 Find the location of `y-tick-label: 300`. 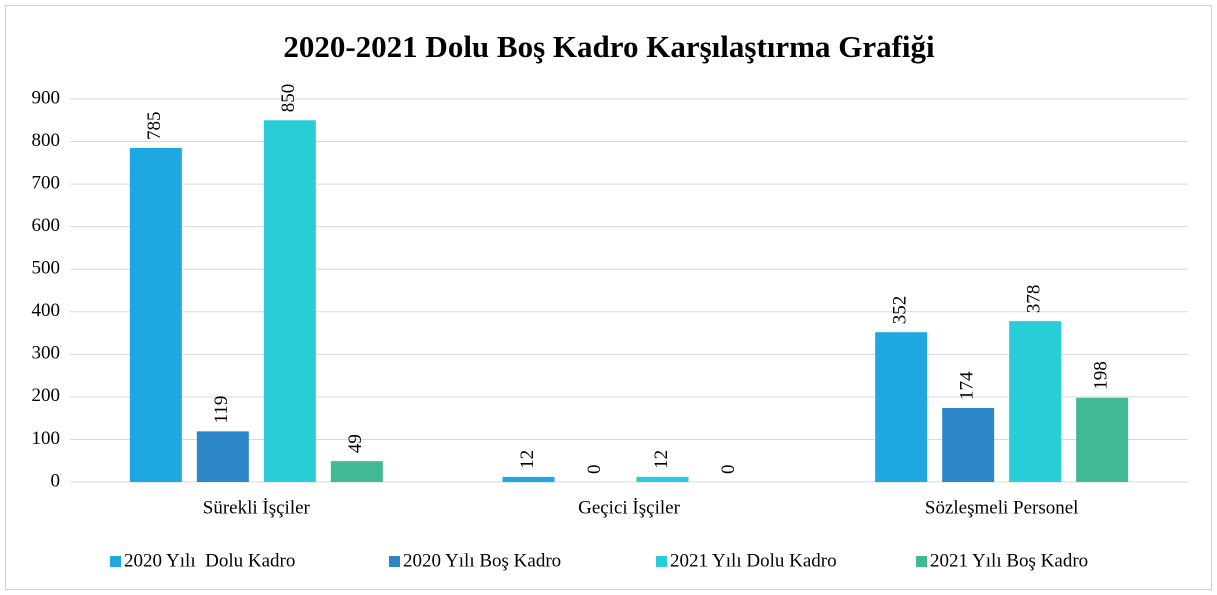

y-tick-label: 300 is located at coordinates (46, 353).